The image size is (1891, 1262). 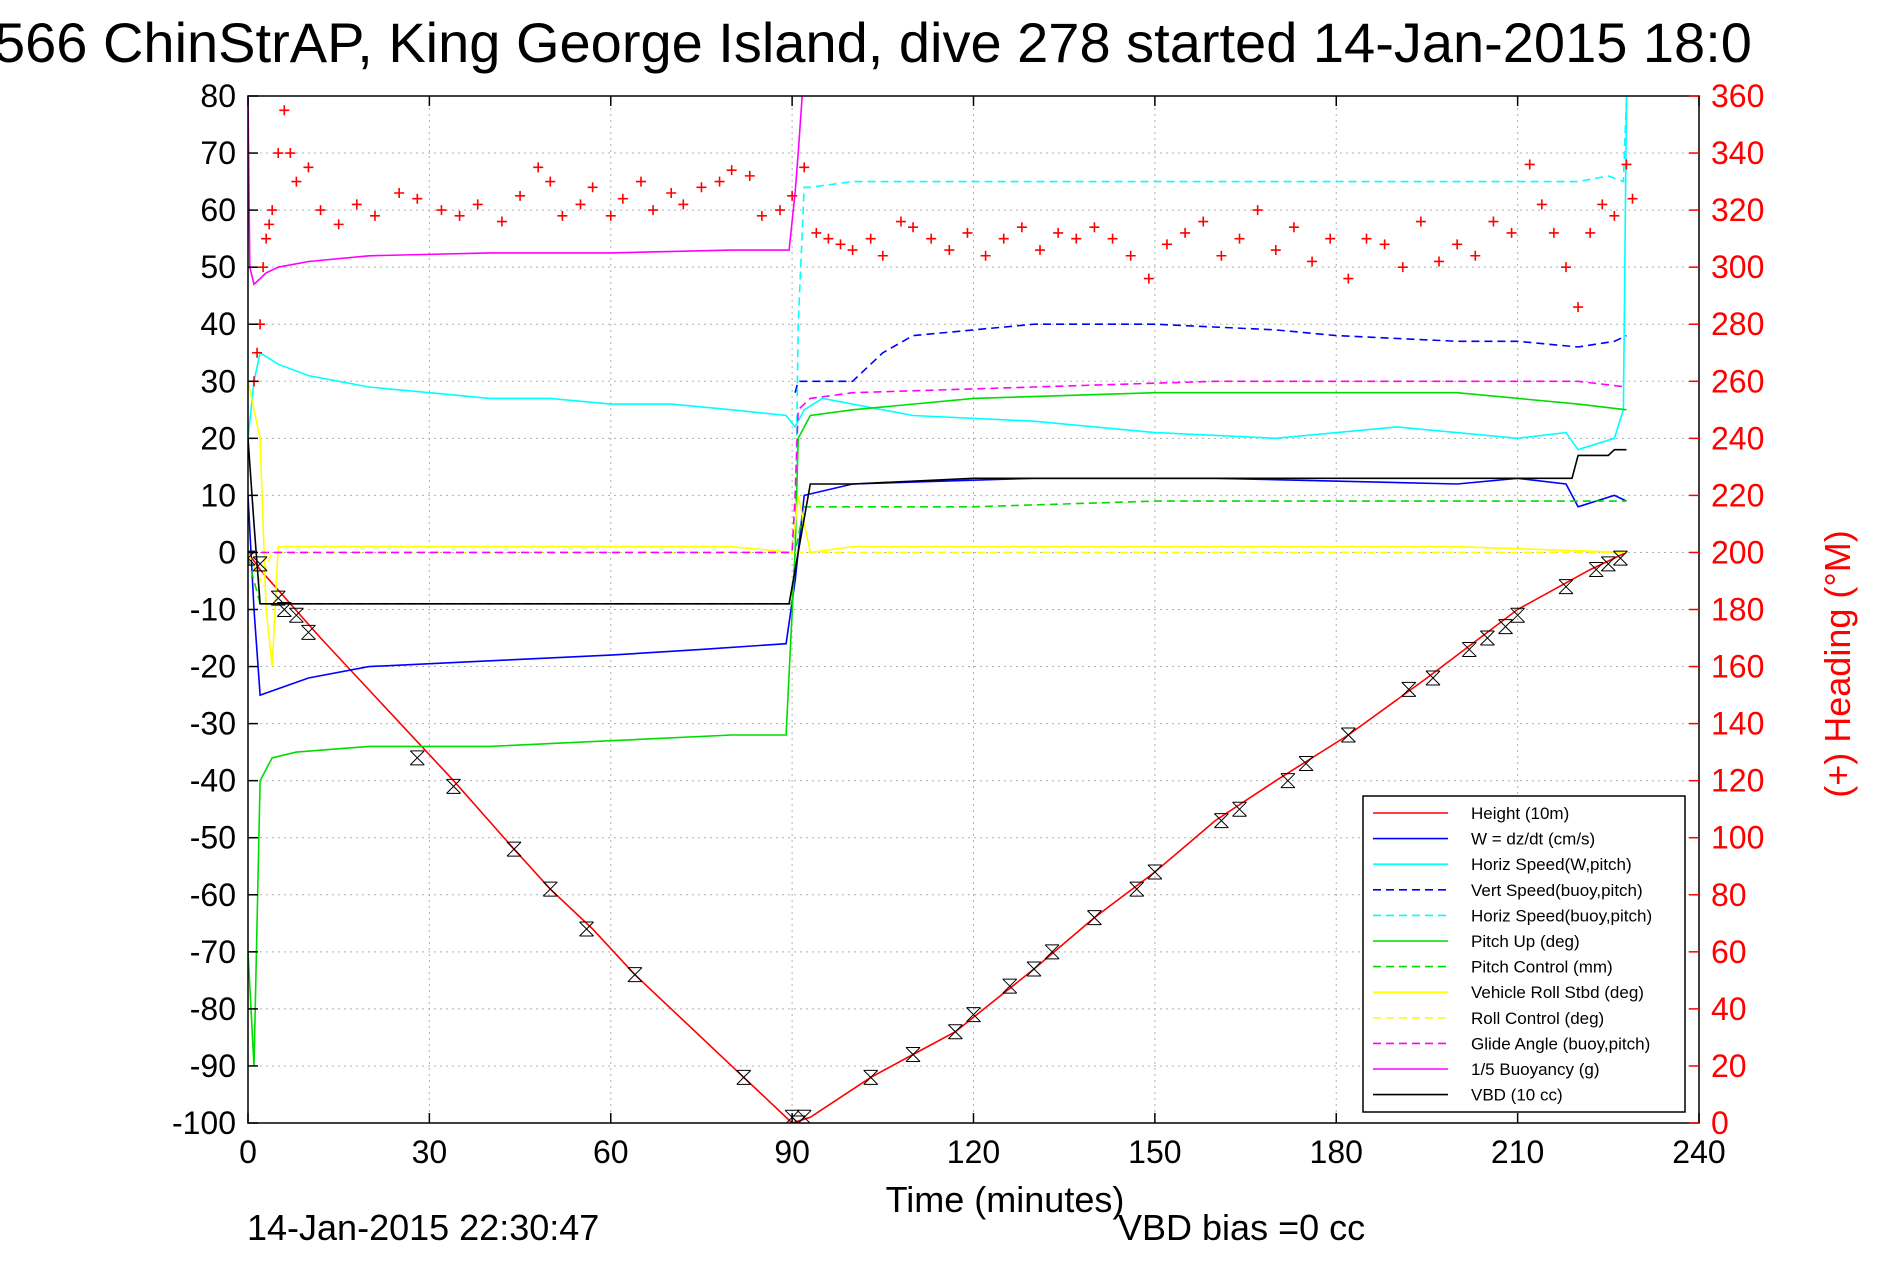 I want to click on y-tick-label: -100, so click(x=204, y=1123).